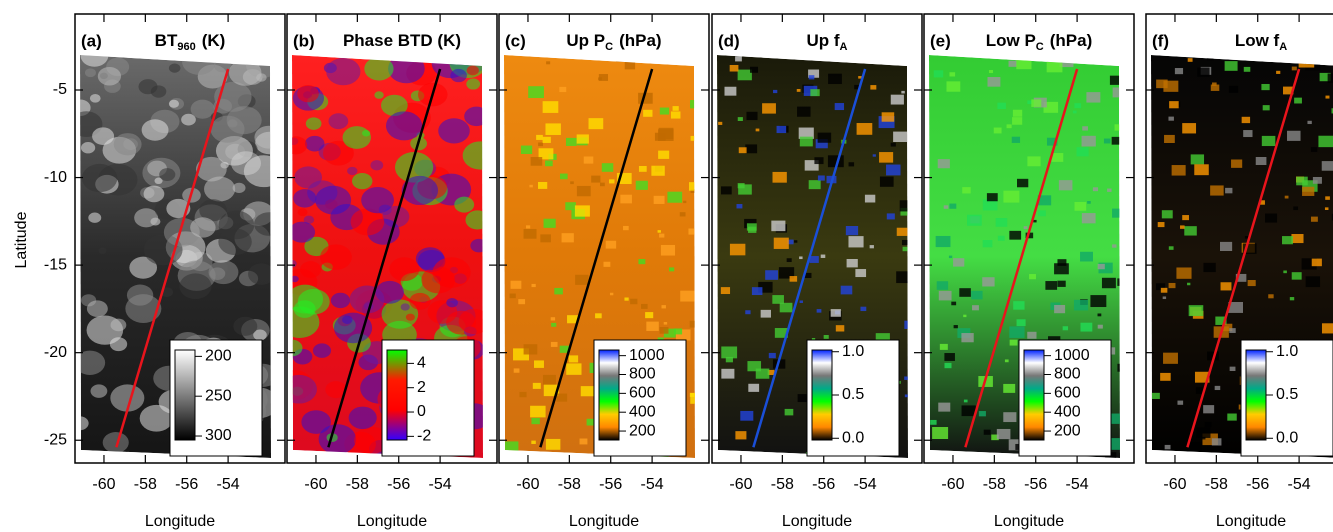 This screenshot has width=1333, height=532. I want to click on colorbar-tick-label: 0.0, so click(1287, 437).